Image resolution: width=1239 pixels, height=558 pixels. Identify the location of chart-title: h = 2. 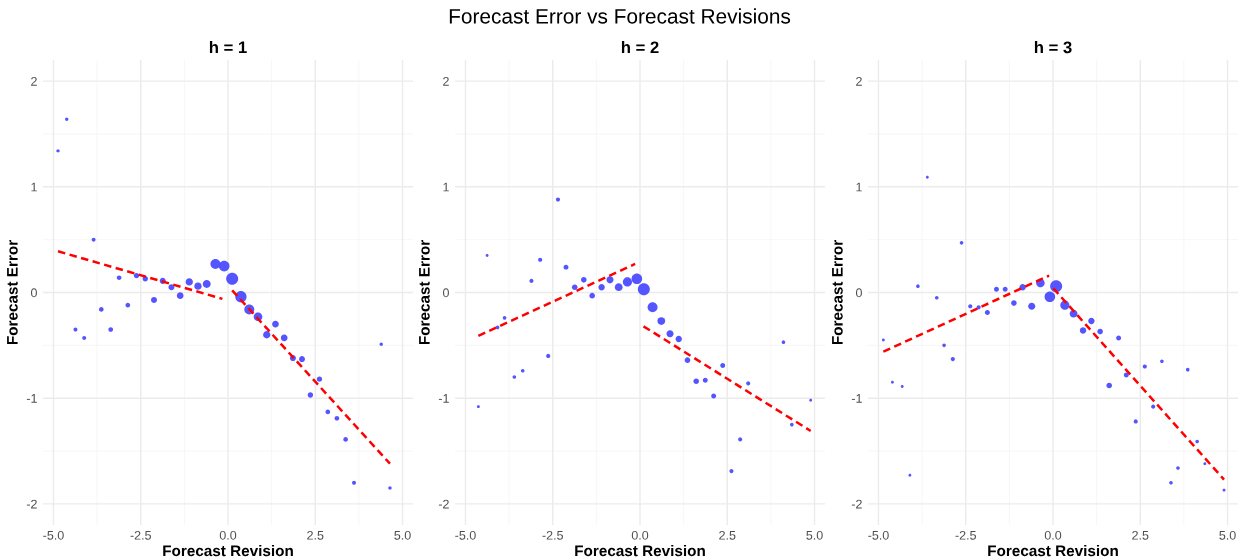
(640, 47).